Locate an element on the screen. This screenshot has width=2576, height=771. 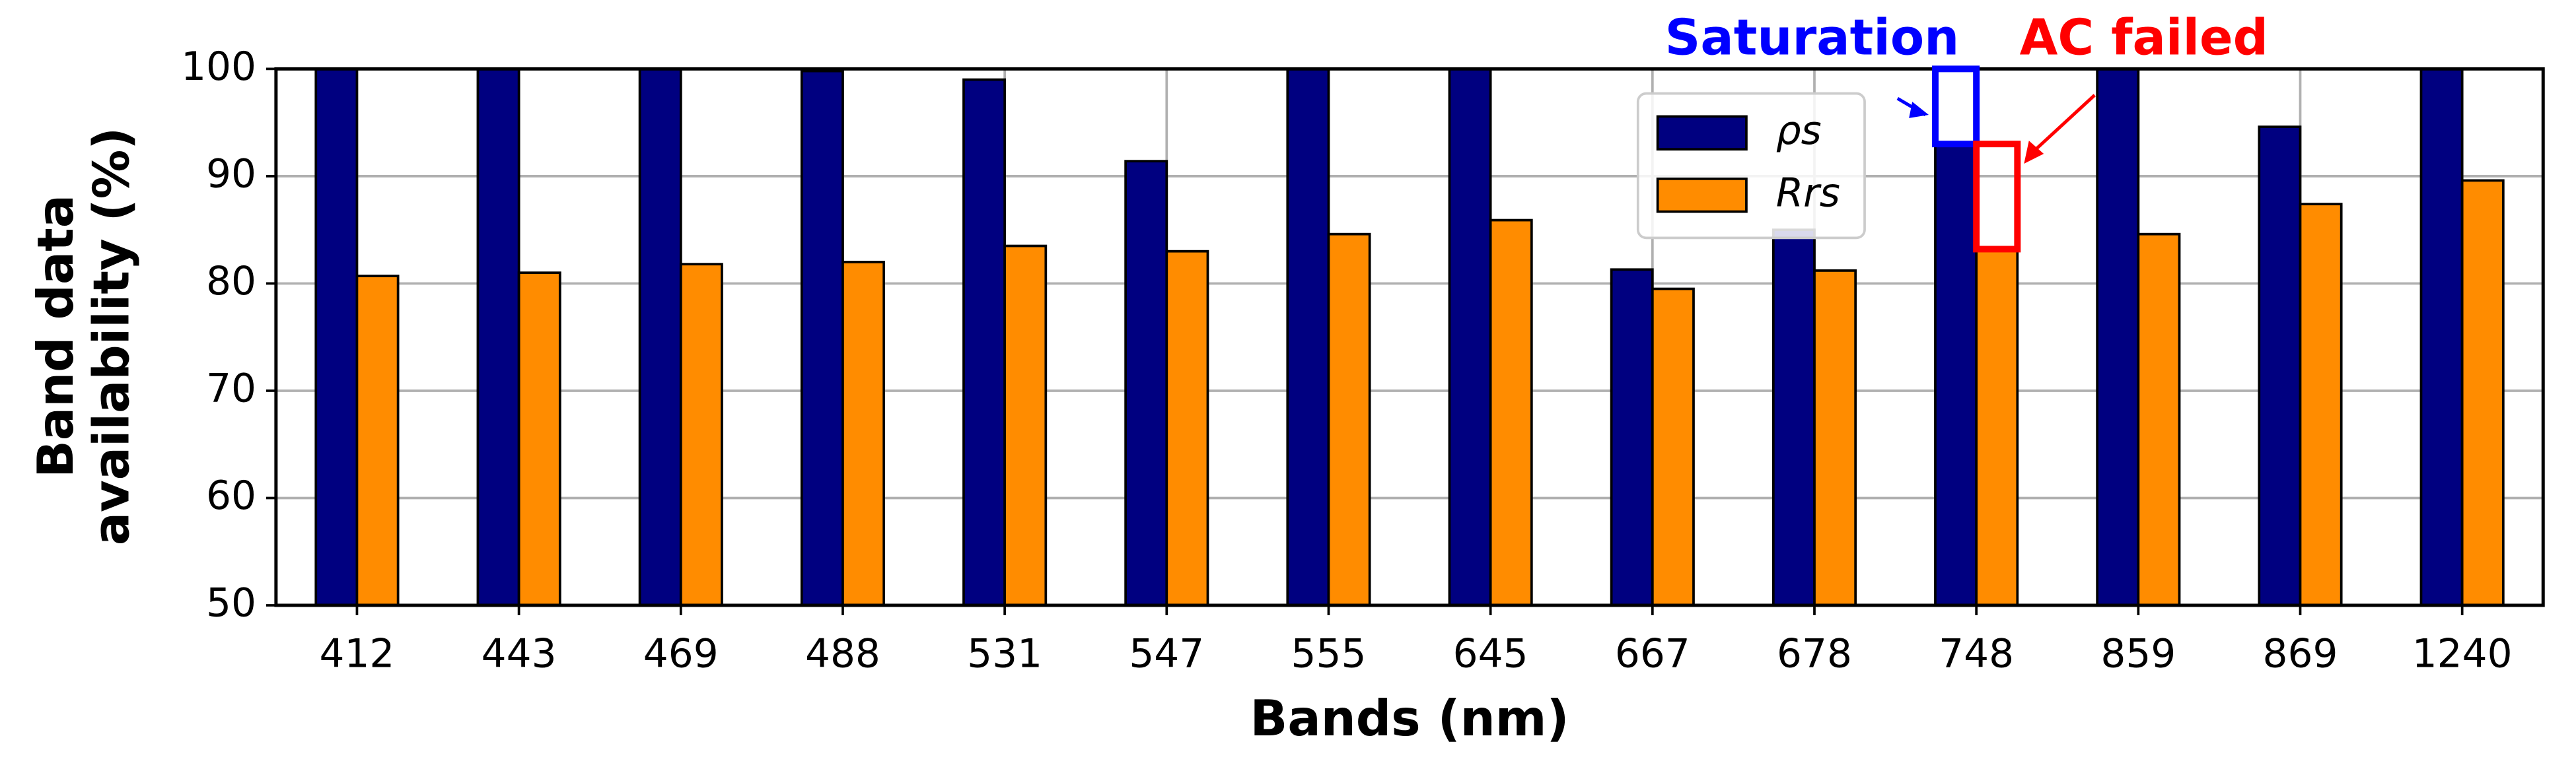
x-tick-label: 412 is located at coordinates (357, 654).